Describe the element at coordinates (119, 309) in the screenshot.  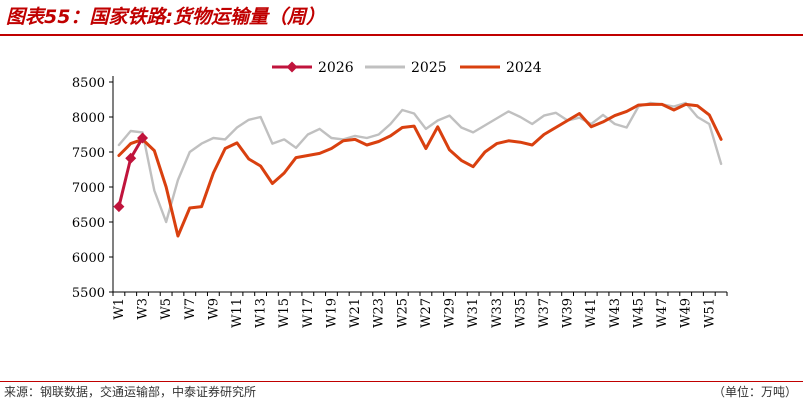
I see `x-tick-label: W1` at that location.